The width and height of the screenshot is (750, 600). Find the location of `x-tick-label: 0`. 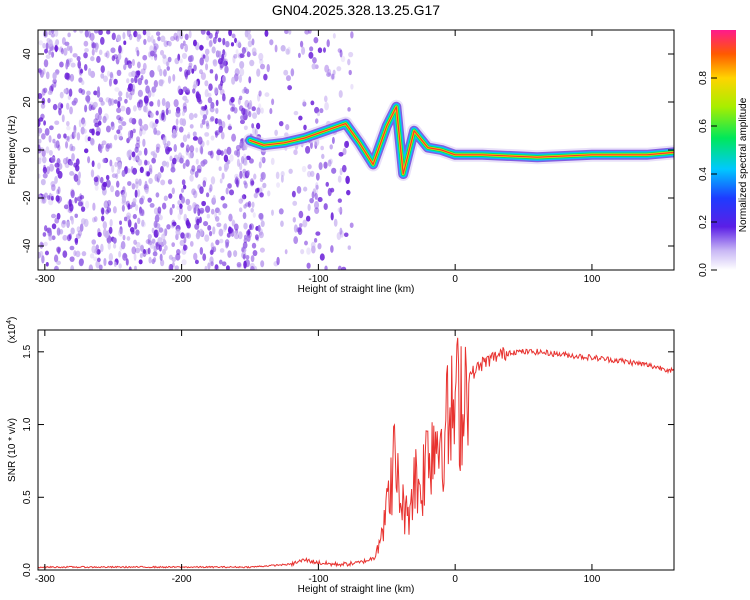

x-tick-label: 0 is located at coordinates (455, 579).